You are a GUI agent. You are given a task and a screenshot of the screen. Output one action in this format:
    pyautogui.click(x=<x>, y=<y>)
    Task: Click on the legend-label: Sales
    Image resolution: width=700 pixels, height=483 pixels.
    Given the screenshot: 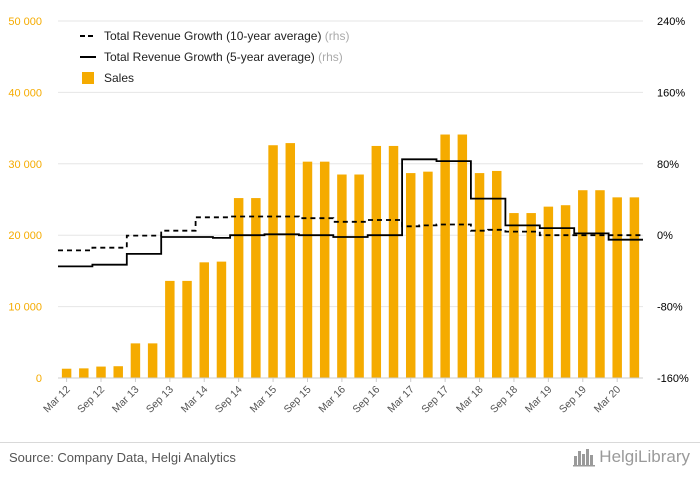 What is the action you would take?
    pyautogui.click(x=119, y=78)
    